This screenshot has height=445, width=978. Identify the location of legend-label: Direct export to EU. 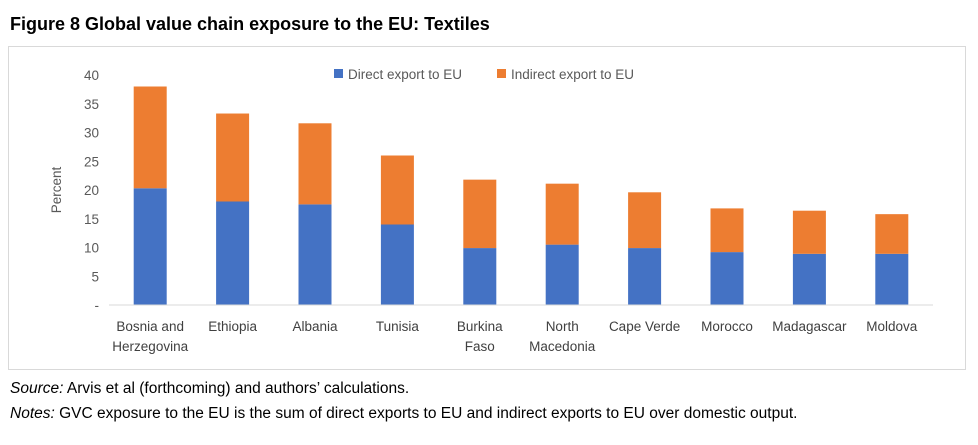
(405, 74).